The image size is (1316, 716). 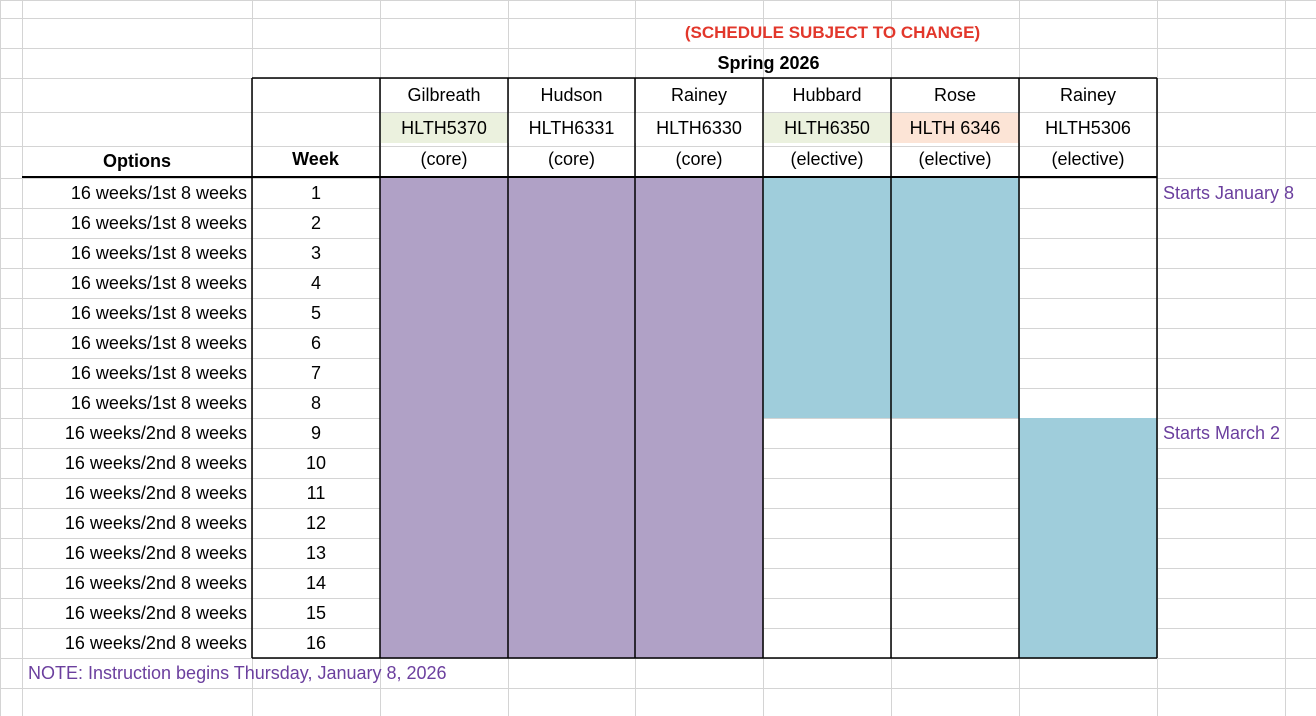 What do you see at coordinates (315, 158) in the screenshot?
I see `week-header: Week` at bounding box center [315, 158].